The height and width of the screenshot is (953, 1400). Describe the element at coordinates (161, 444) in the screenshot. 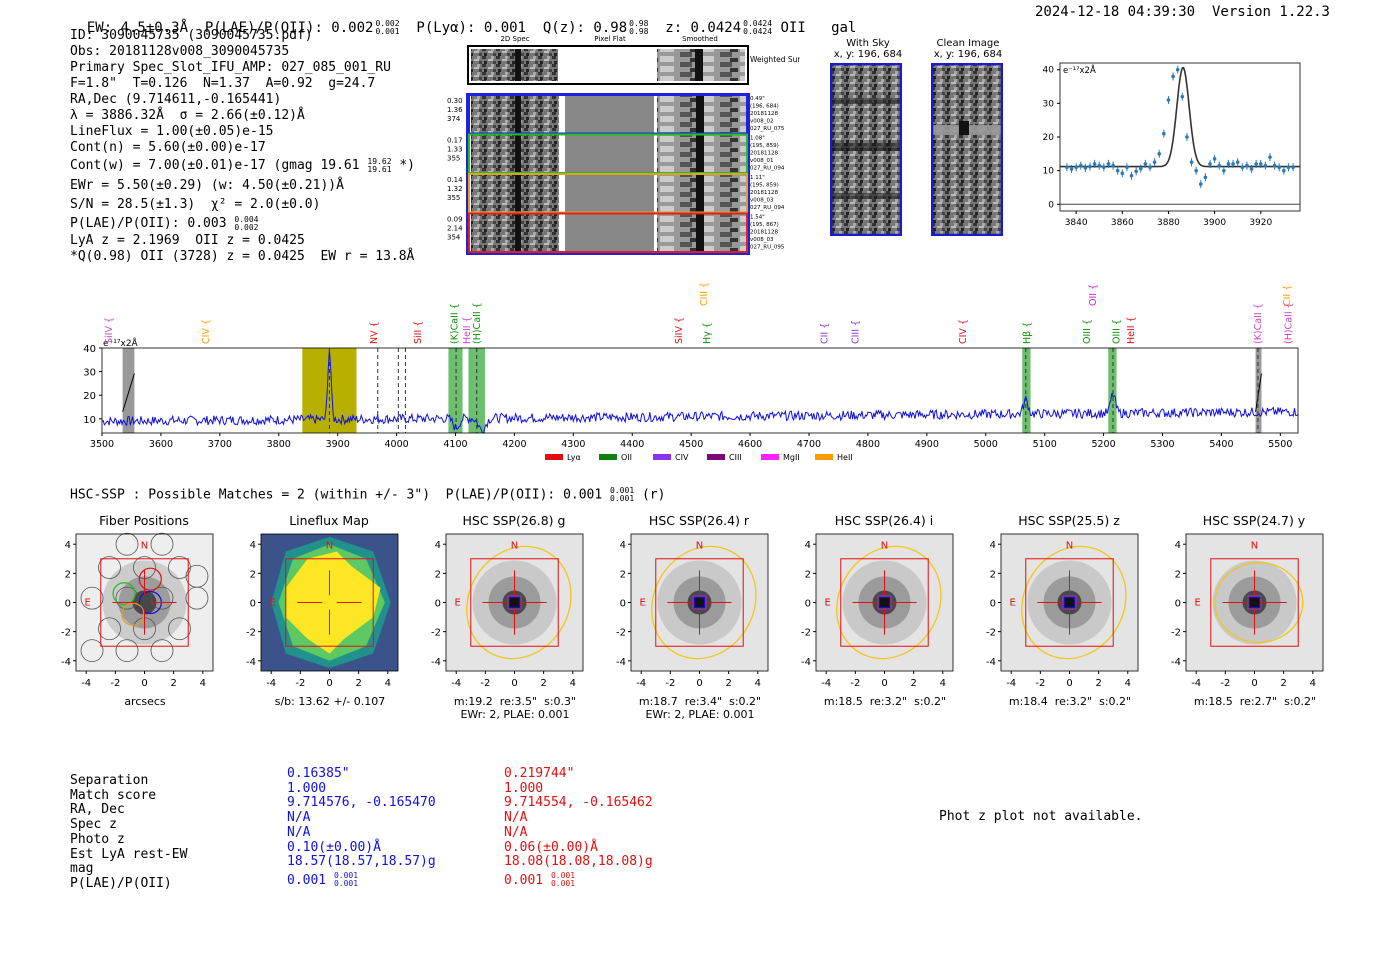

I see `spectrum-xtick-label: 3600` at that location.